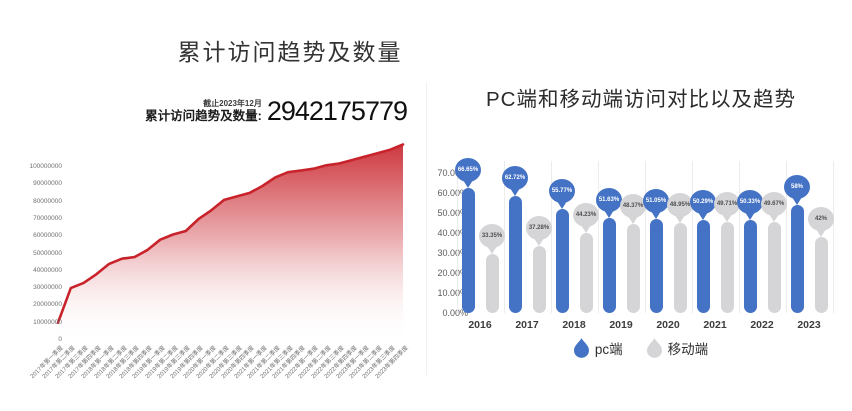 The height and width of the screenshot is (411, 852). I want to click on mobile-bar-2022, so click(774, 267).